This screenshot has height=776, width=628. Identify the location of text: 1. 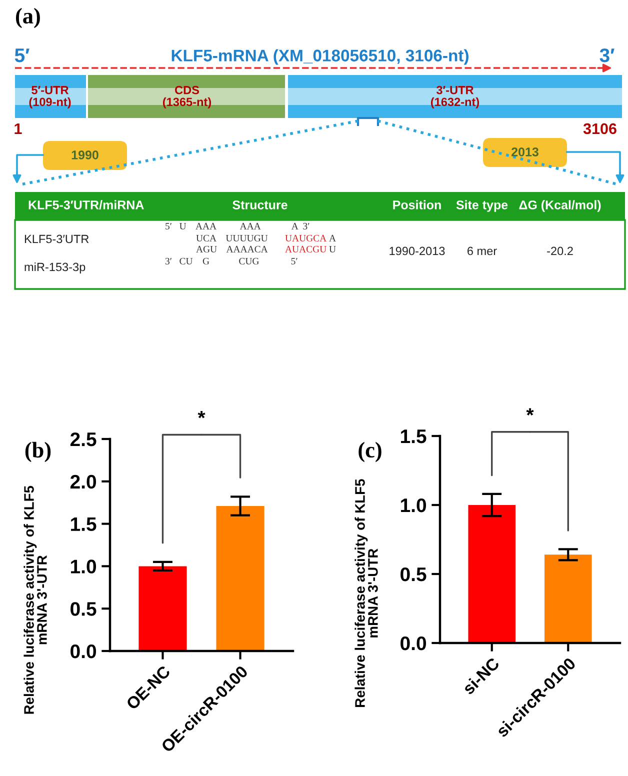
(18, 128).